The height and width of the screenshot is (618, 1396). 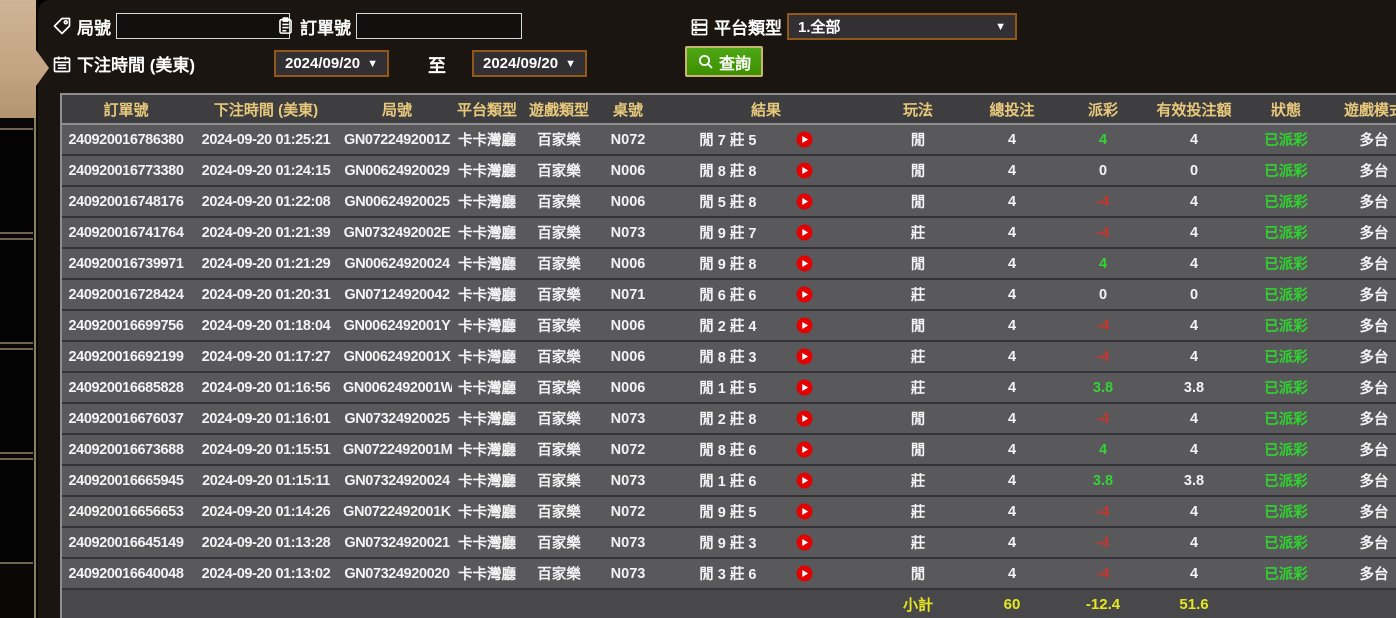 I want to click on result-text: 閒 5 莊 8, so click(x=728, y=203).